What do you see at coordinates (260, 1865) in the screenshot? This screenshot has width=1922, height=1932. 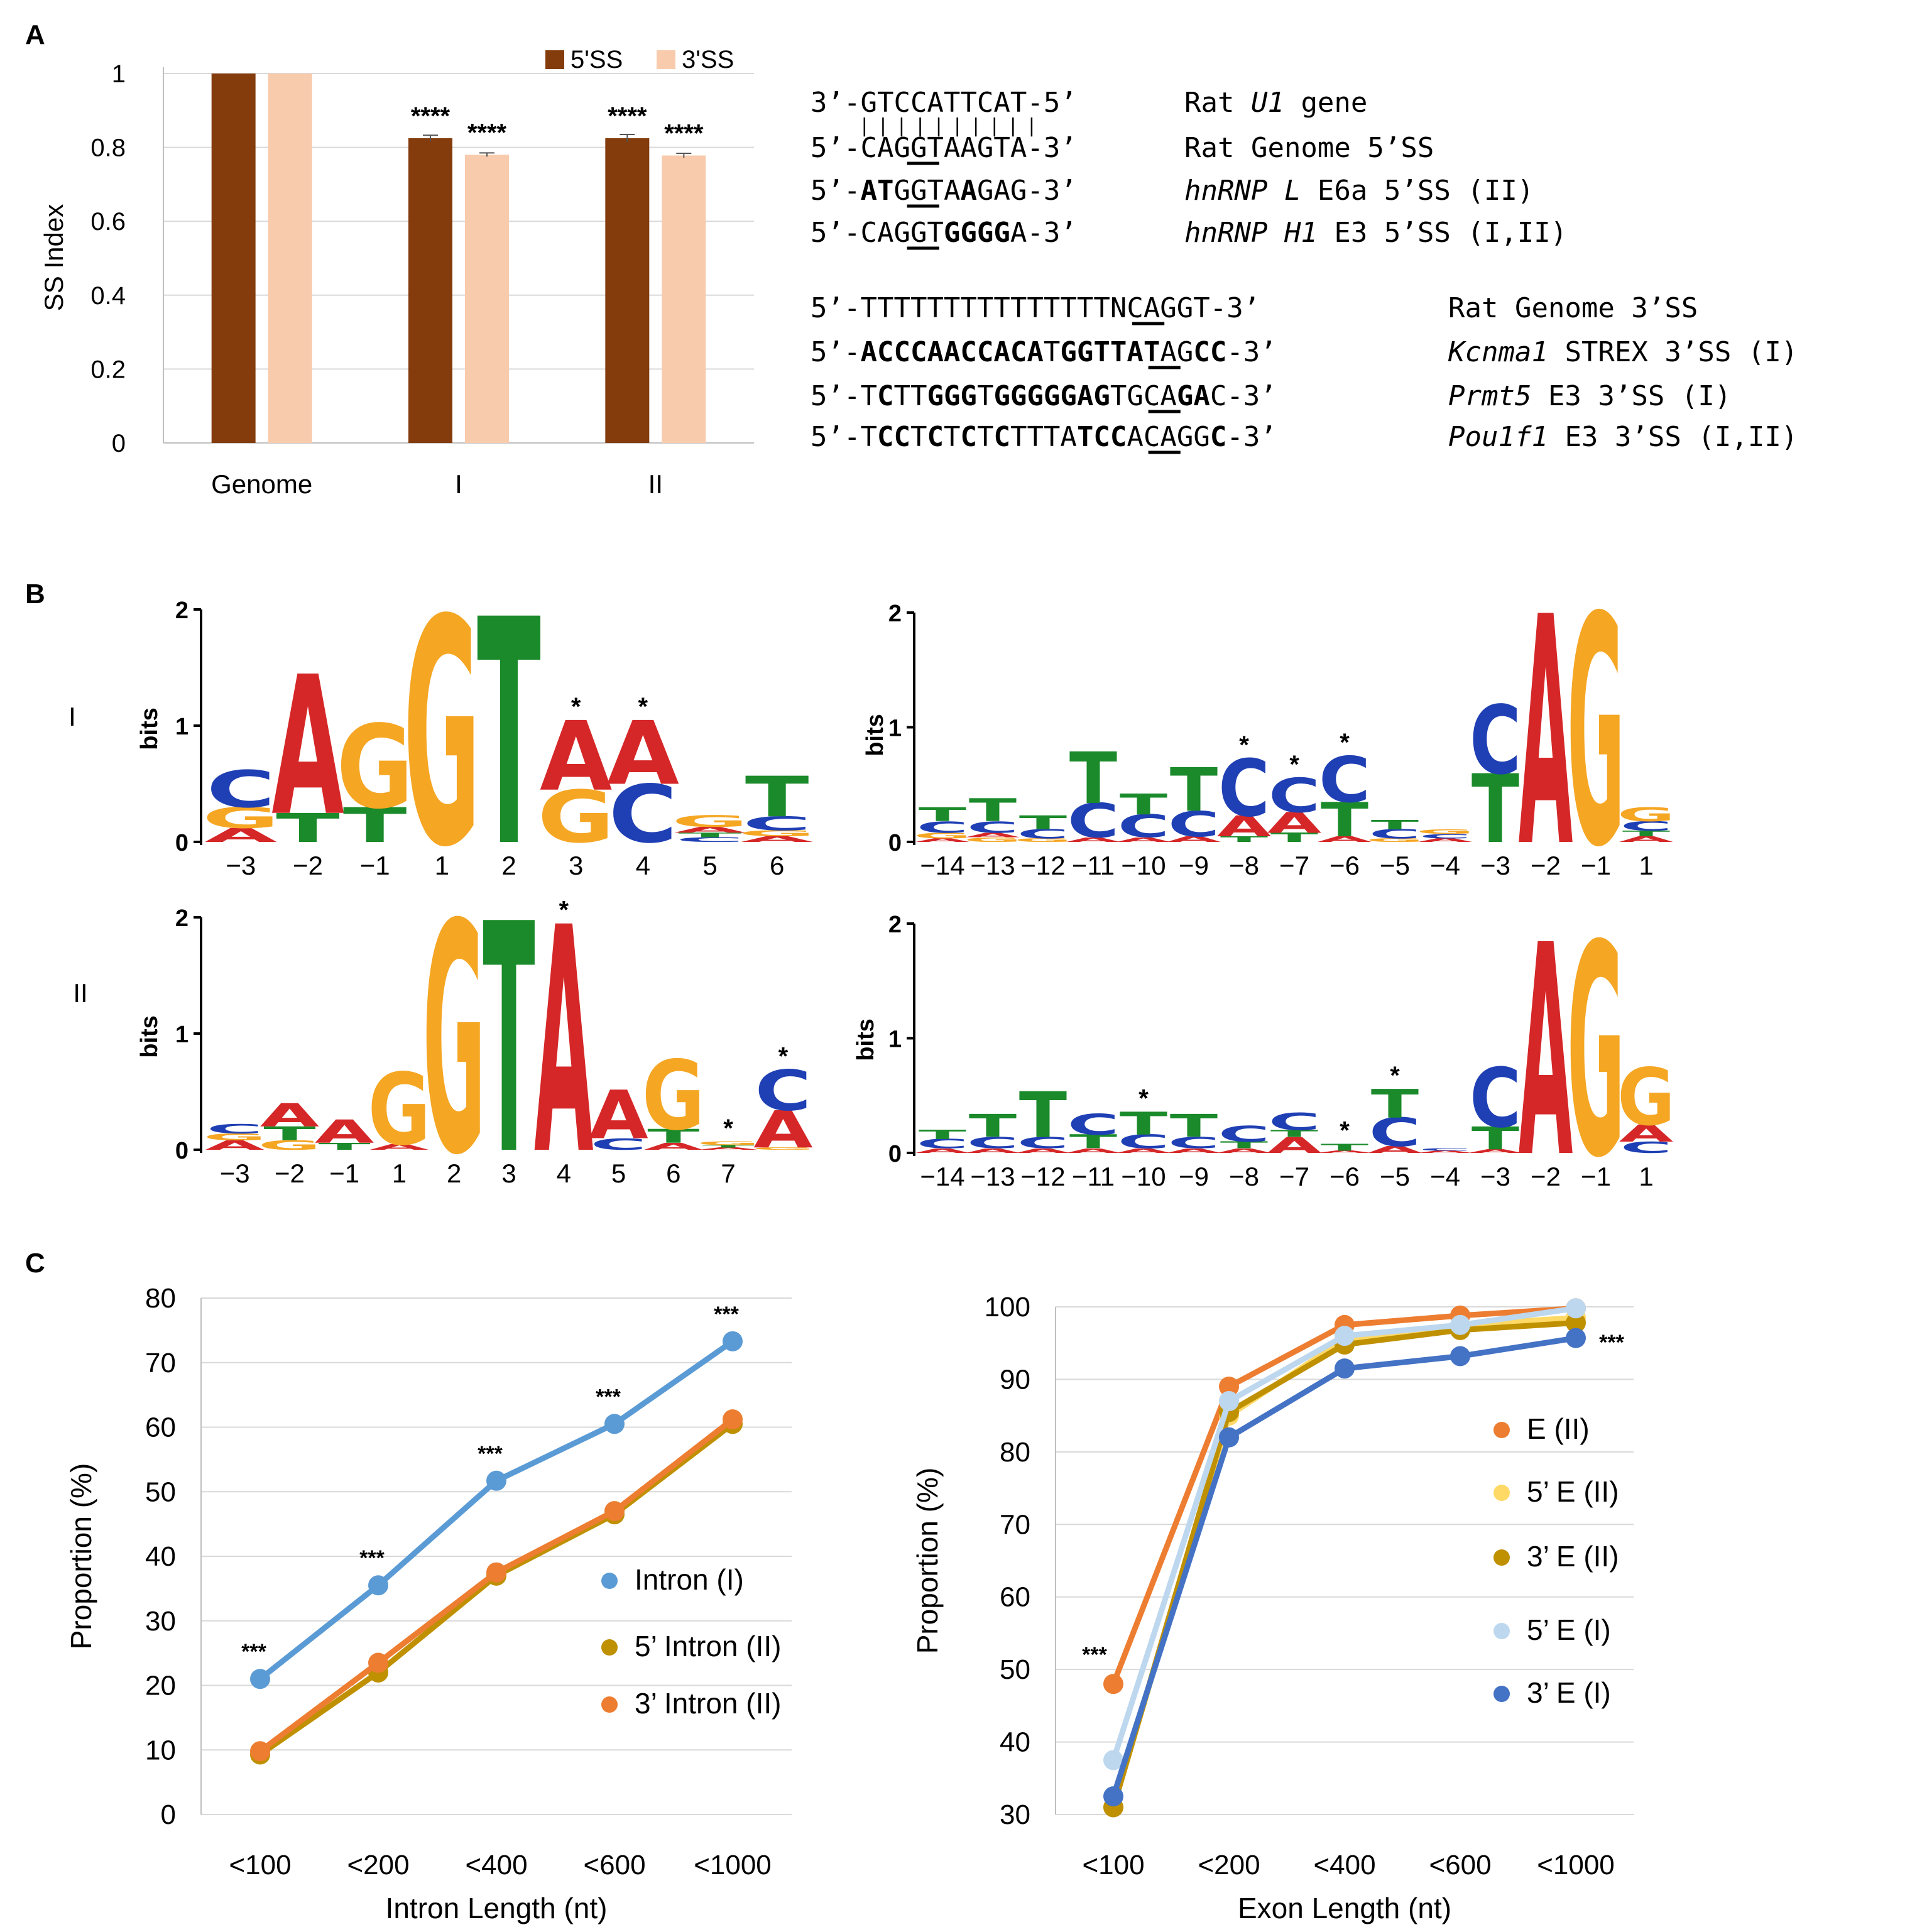 I see `x-category-label: <100` at bounding box center [260, 1865].